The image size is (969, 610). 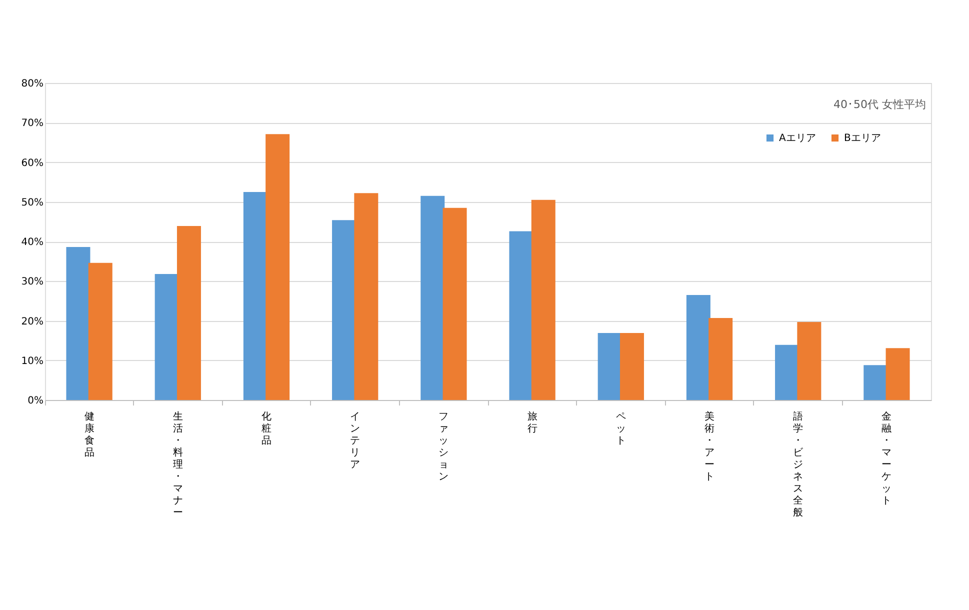 What do you see at coordinates (32, 282) in the screenshot?
I see `y-tick-label: 30%` at bounding box center [32, 282].